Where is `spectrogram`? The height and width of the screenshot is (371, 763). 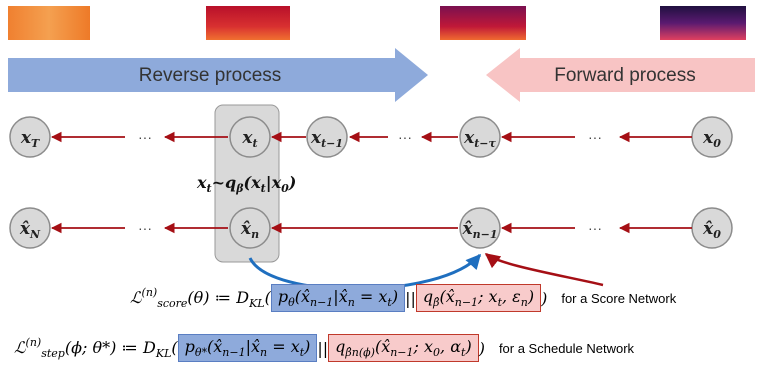
spectrogram is located at coordinates (483, 23).